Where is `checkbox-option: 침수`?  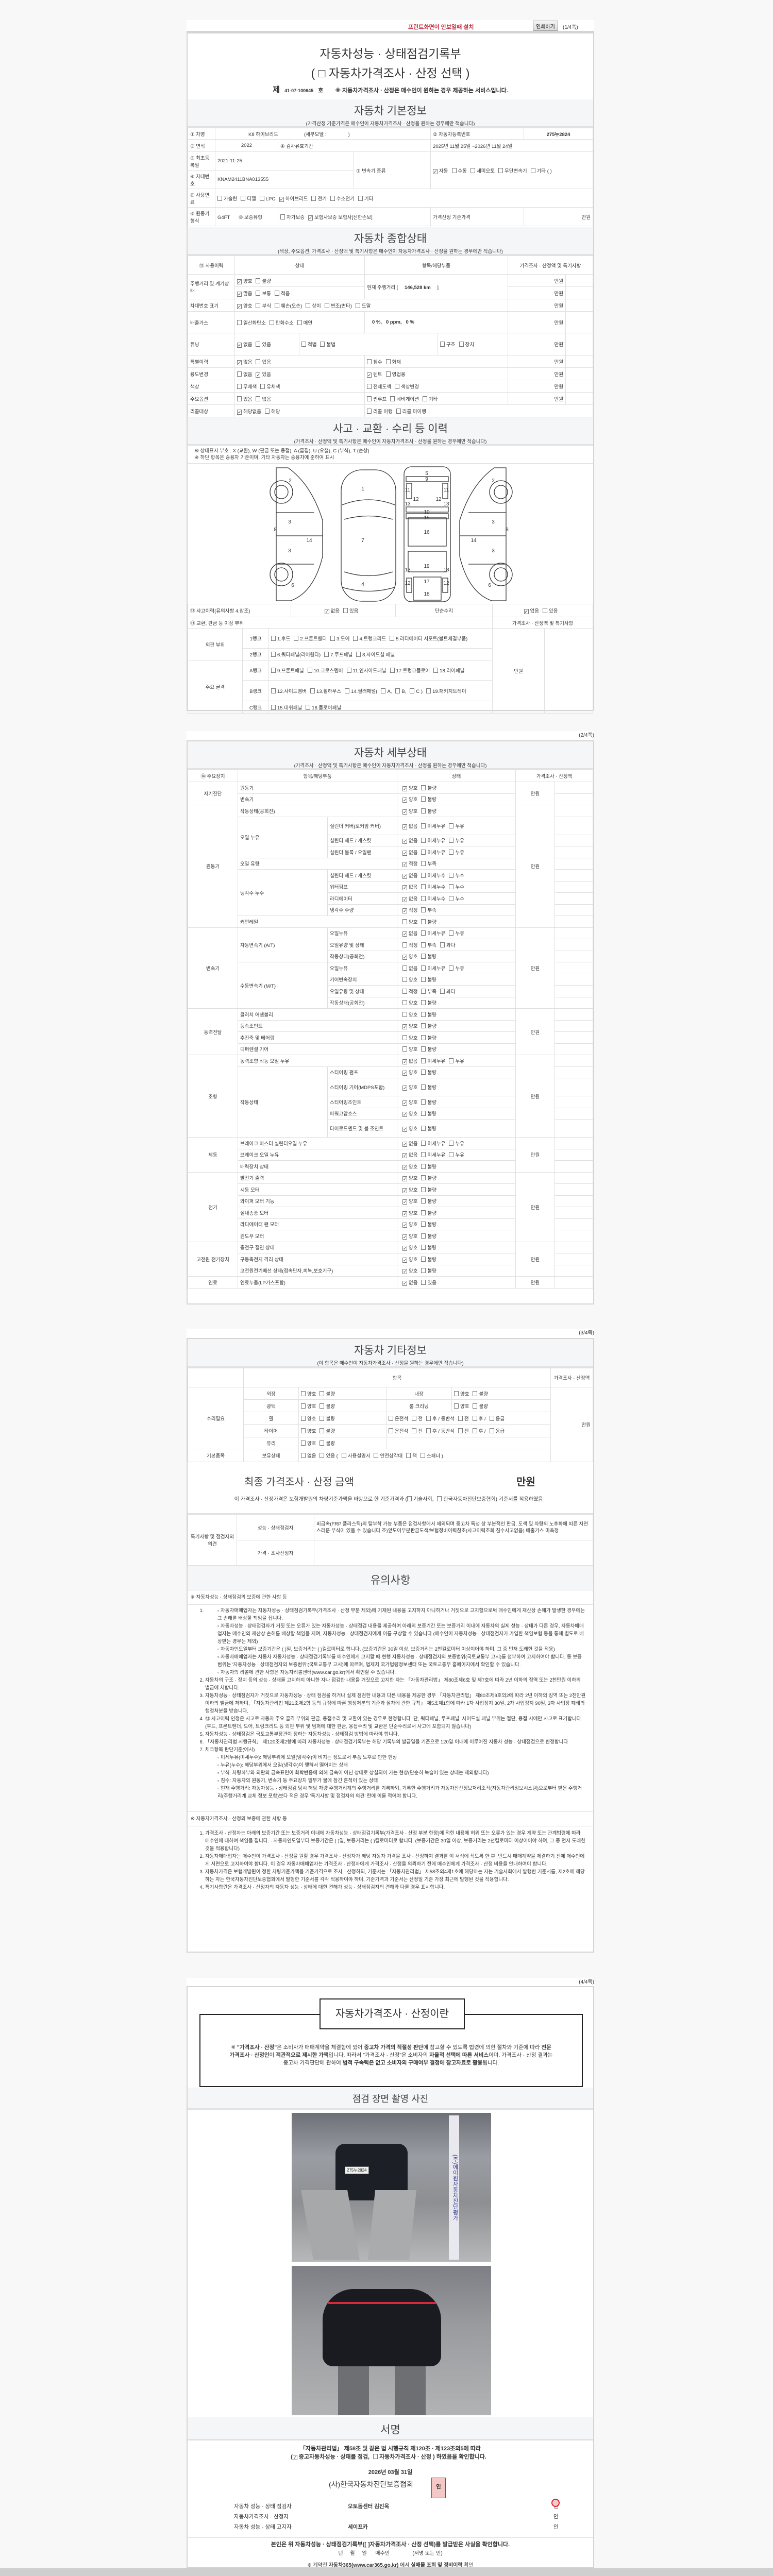 checkbox-option: 침수 is located at coordinates (374, 361).